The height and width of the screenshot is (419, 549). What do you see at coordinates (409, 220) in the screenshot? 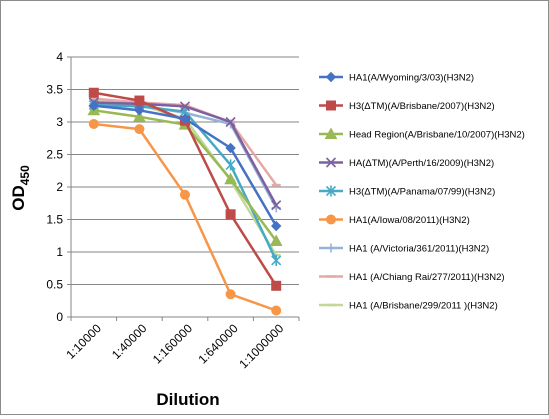
I see `legend-label: HA1(A/Iowa/08/2011)(H3N2)` at bounding box center [409, 220].